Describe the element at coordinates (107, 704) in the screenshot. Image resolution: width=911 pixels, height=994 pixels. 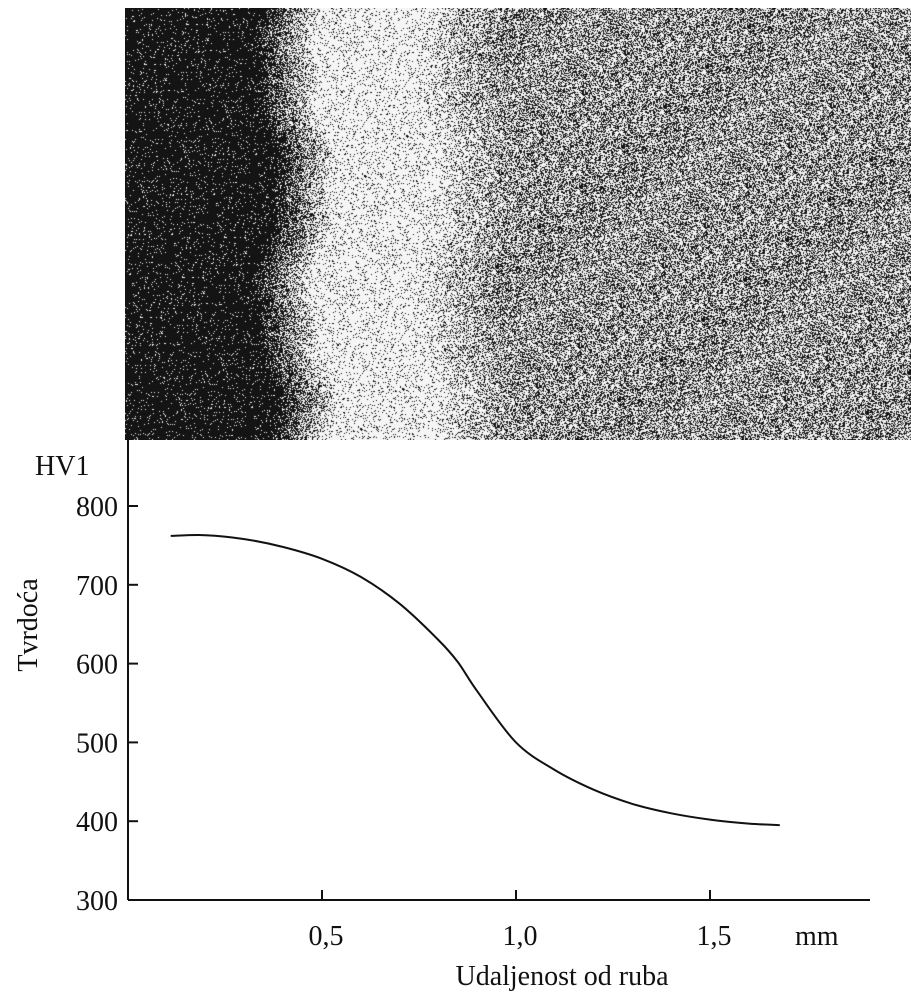
I see `y-ticks: 300 400 500 600 700 800` at that location.